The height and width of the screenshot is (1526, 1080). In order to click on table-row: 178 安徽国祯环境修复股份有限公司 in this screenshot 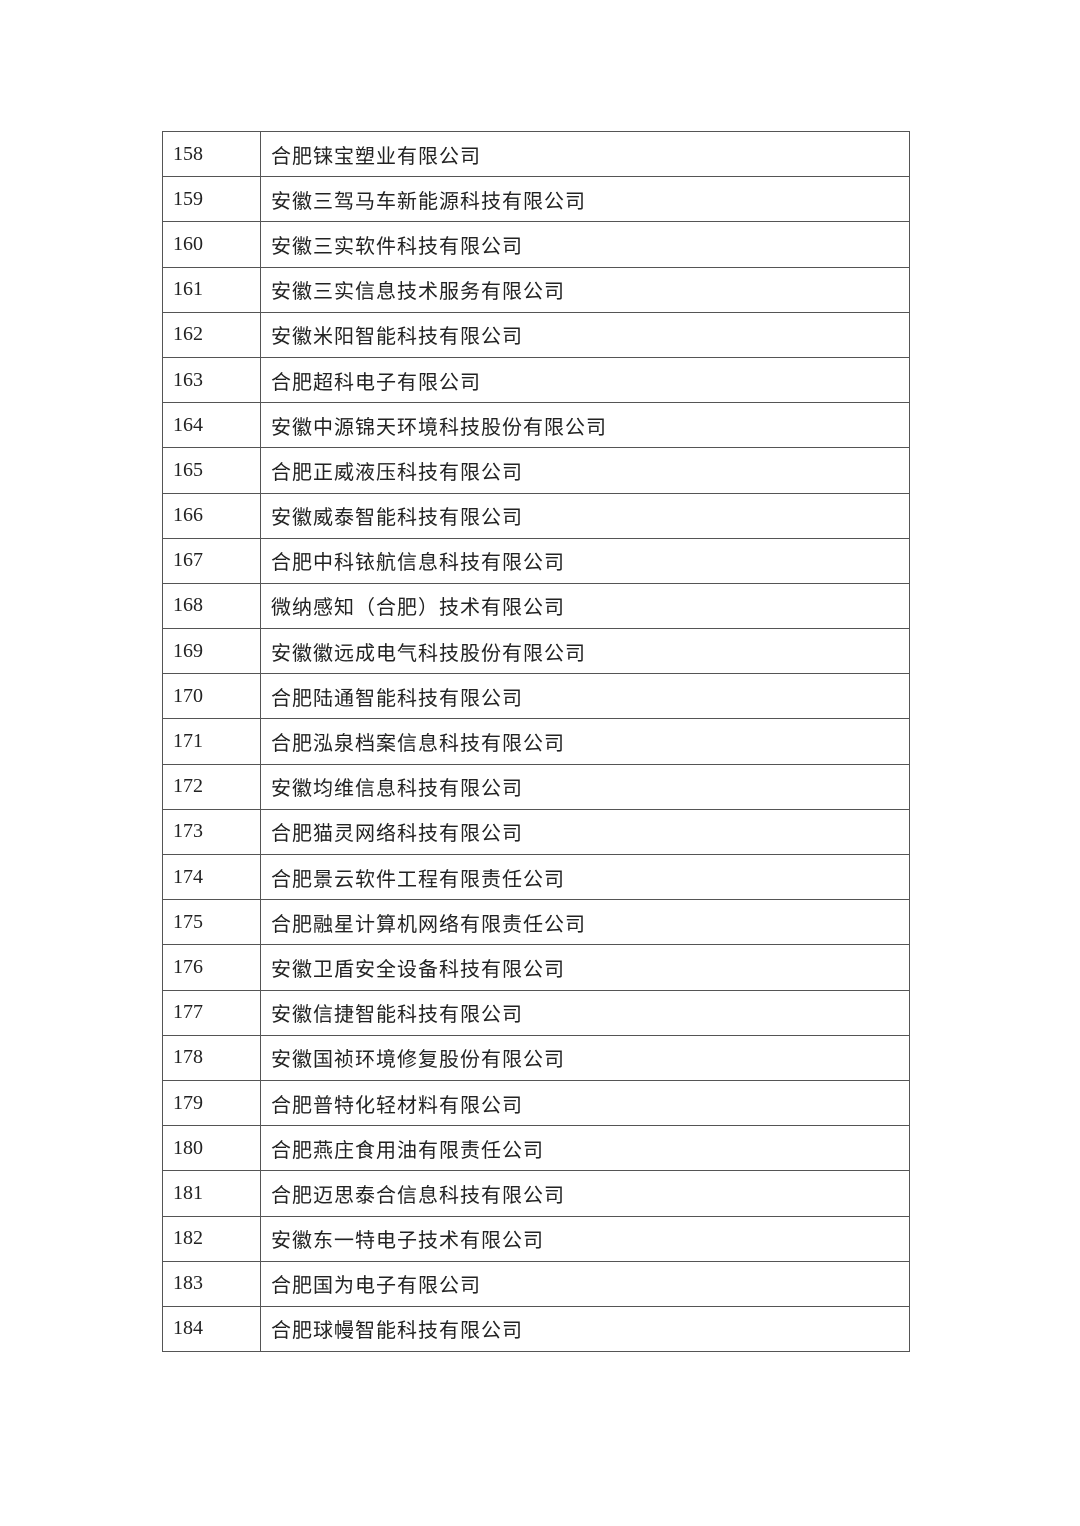, I will do `click(536, 1057)`.